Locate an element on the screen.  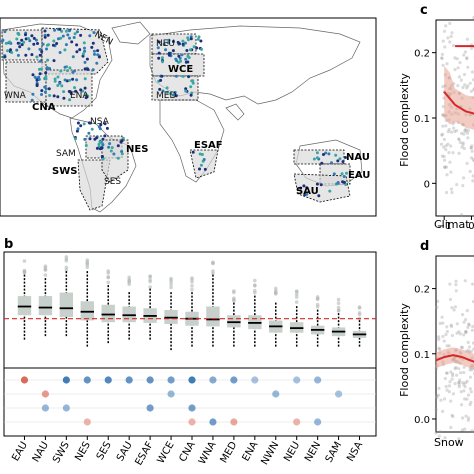
panel-d-ylabel: Flood complexity is located at coordinates (404, 350).